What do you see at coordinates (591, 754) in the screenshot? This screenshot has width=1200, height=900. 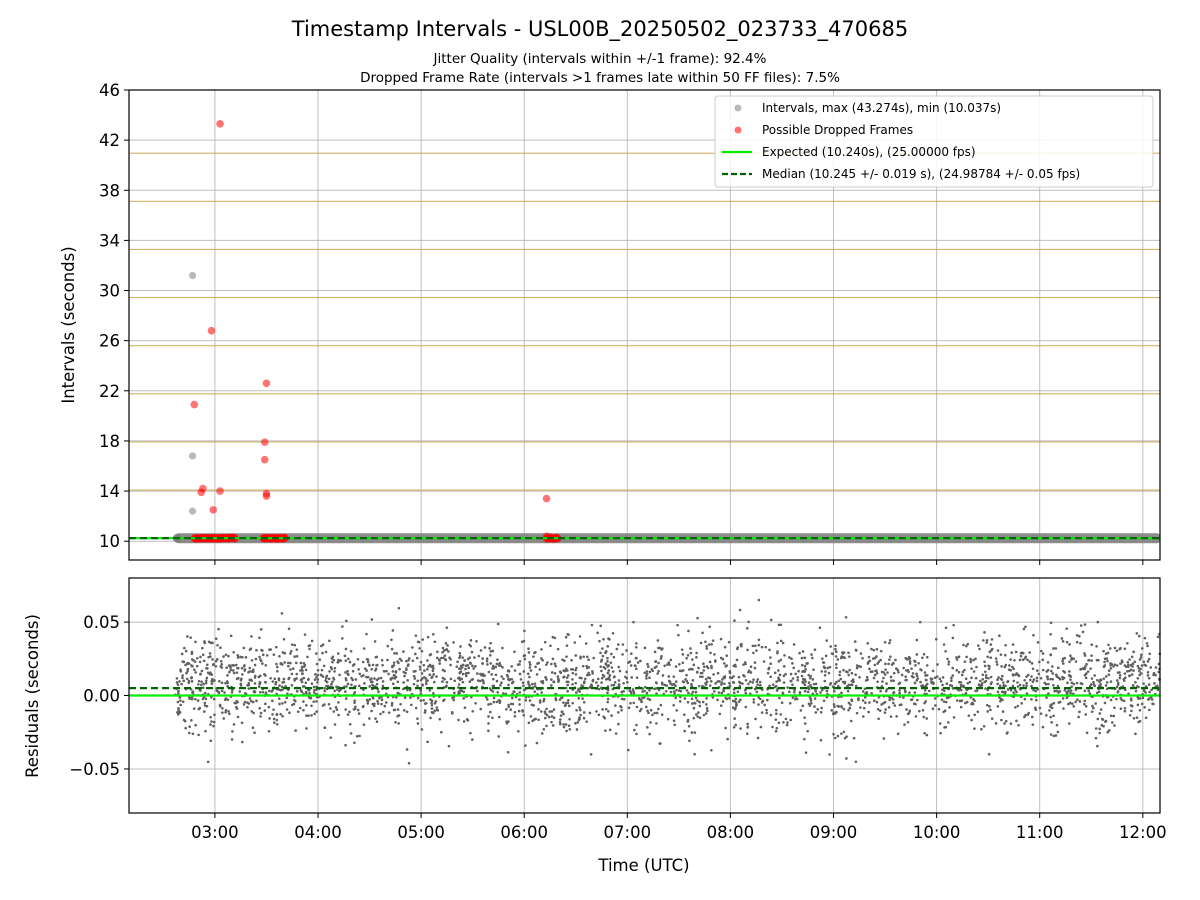 I see `residual-point-1975` at bounding box center [591, 754].